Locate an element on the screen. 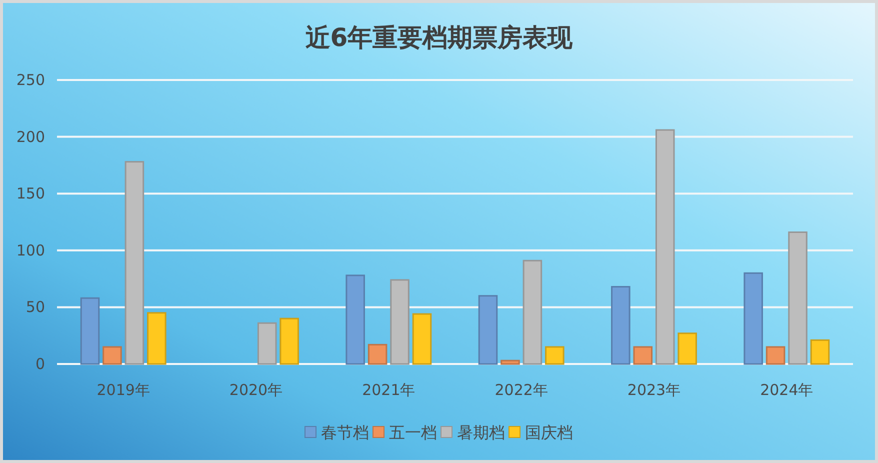 The image size is (878, 463). legend-label: 暑期档 is located at coordinates (481, 432).